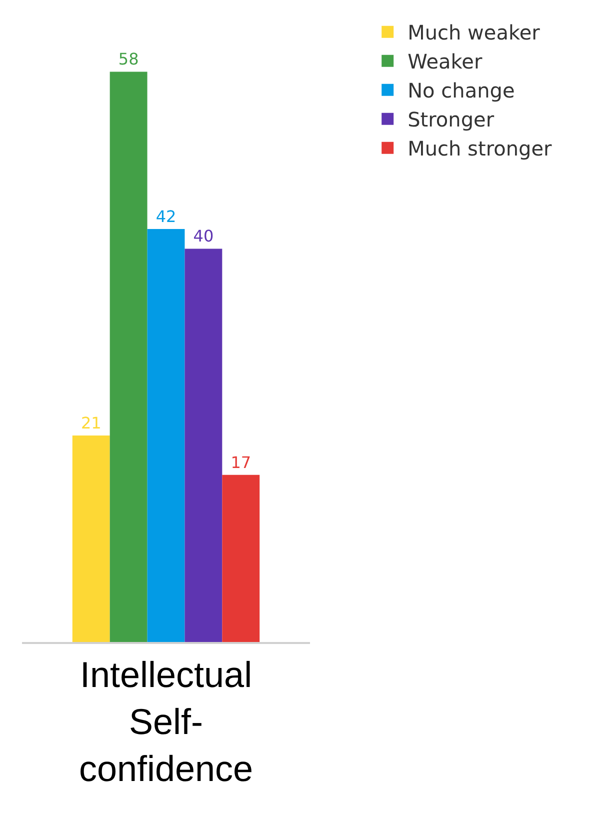 This screenshot has width=598, height=831. Describe the element at coordinates (451, 120) in the screenshot. I see `legend-label: Stronger` at that location.